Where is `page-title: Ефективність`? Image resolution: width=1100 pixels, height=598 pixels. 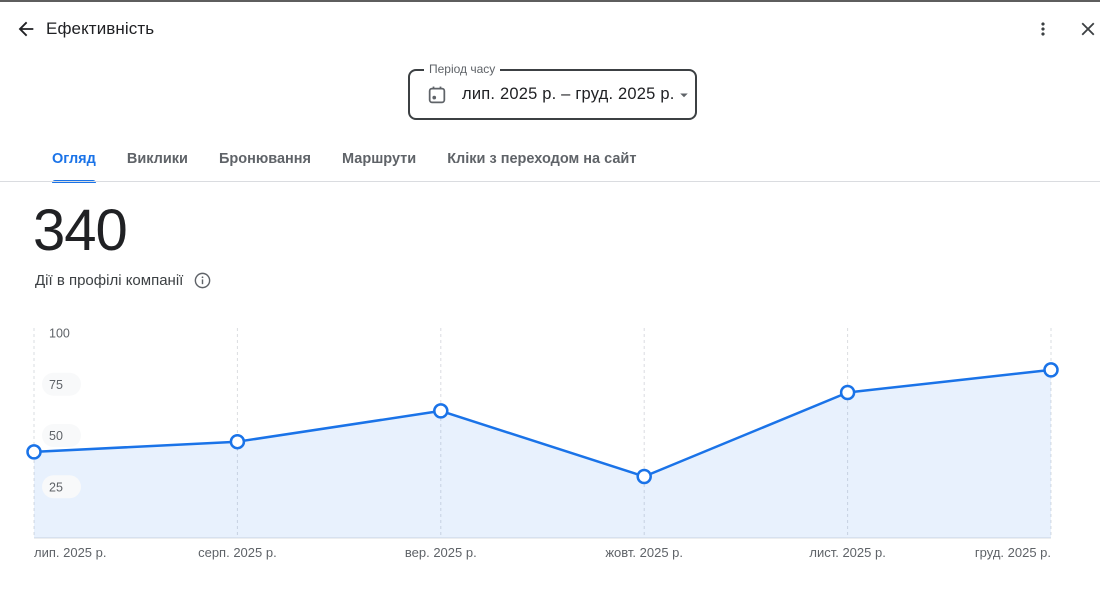 page-title: Ефективність is located at coordinates (100, 28).